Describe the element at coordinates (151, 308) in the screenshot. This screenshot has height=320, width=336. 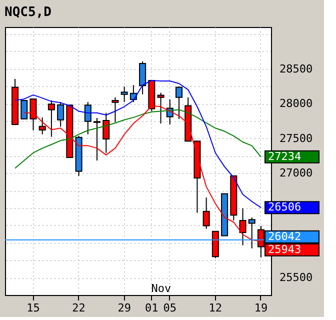
I see `x-tick-label: 01` at that location.